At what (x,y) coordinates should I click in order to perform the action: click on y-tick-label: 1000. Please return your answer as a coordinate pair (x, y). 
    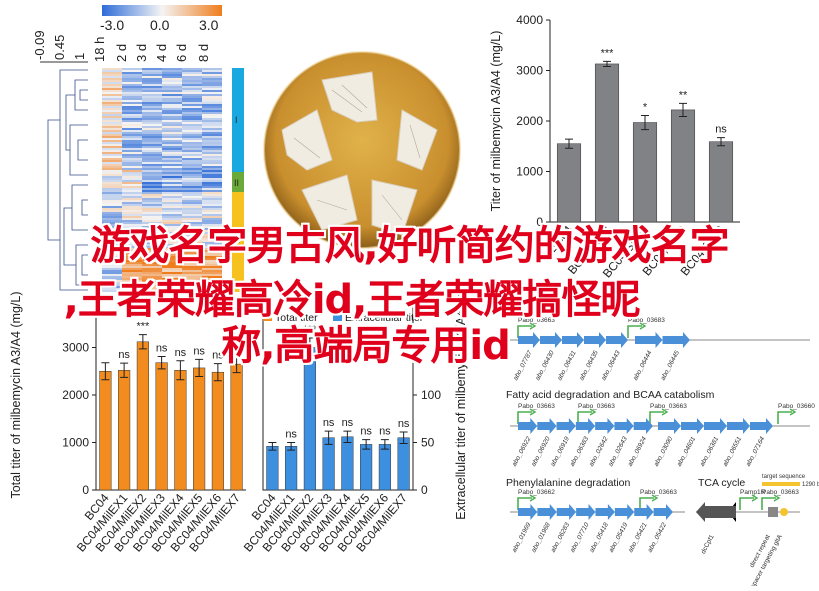
    Looking at the image, I should click on (75, 443).